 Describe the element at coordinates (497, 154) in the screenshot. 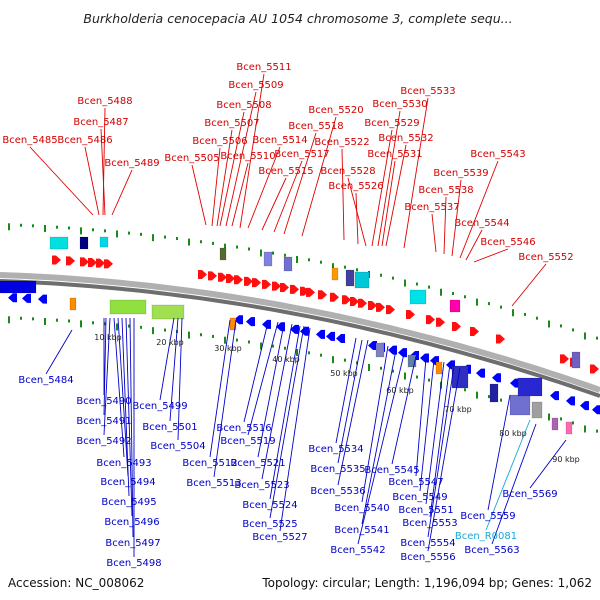

I see `gene-label-top: Bcen_5543` at that location.